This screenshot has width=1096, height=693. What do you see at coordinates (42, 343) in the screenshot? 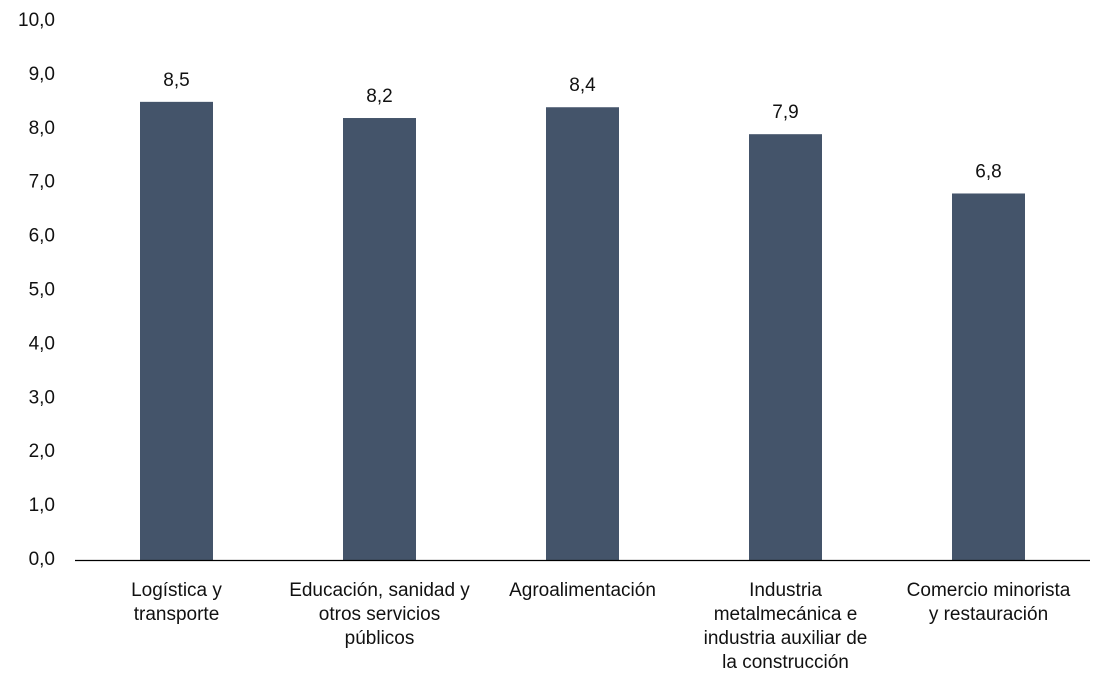
I see `y-tick-label: 4,0` at bounding box center [42, 343].